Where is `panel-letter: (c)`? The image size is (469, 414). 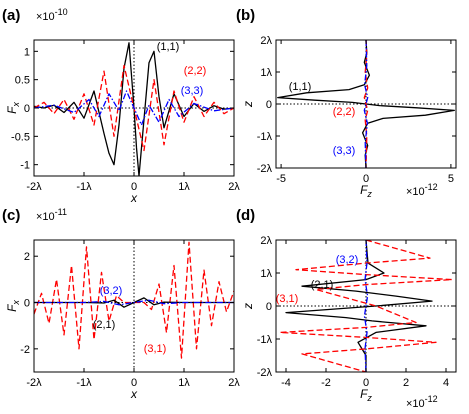 panel-letter: (c) is located at coordinates (11, 215).